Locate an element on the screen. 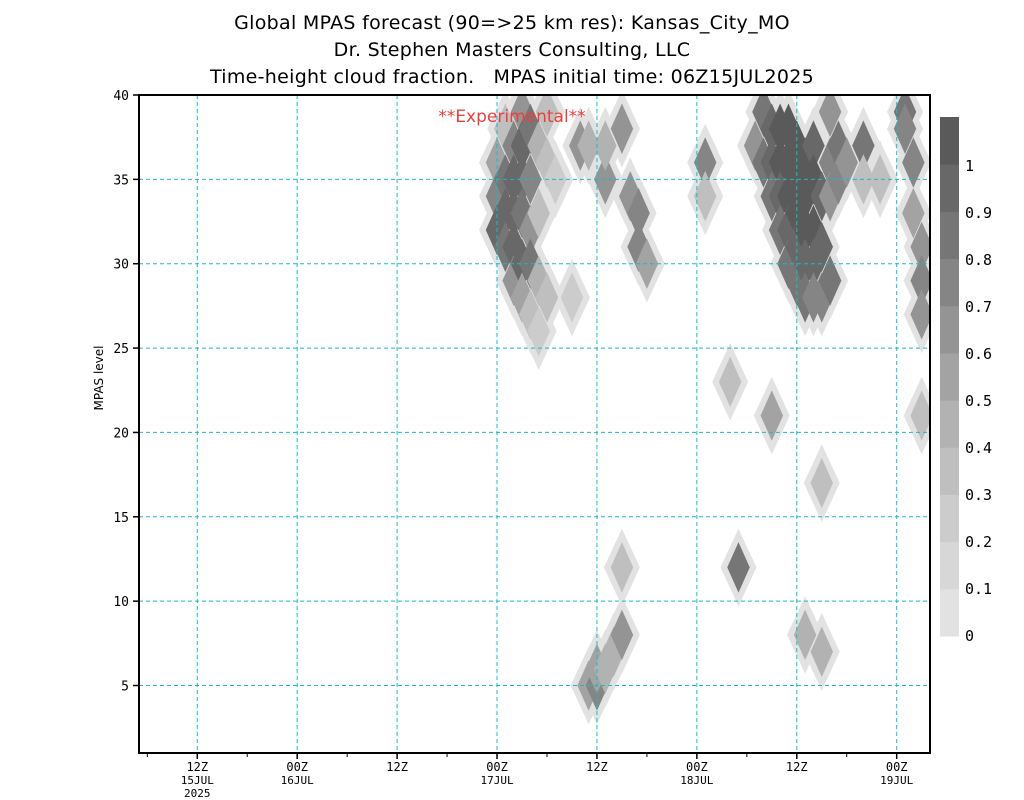 This screenshot has height=800, width=1024. colorbar-label: 0.8 is located at coordinates (978, 260).